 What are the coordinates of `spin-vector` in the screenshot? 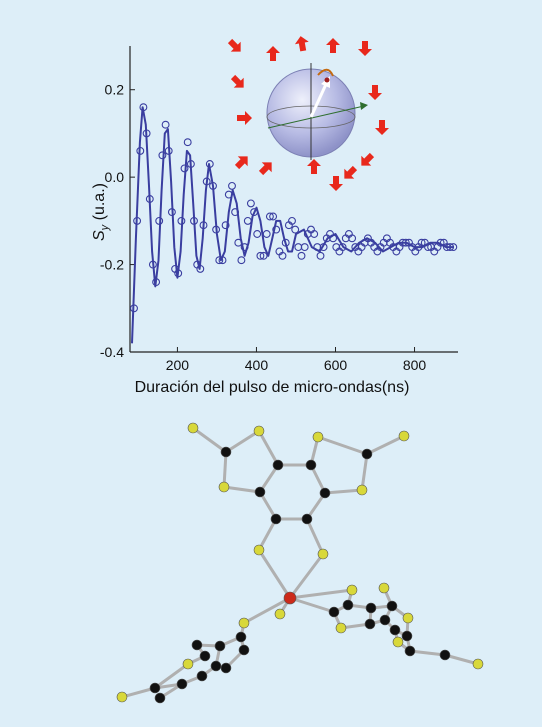 It's located at (319, 99).